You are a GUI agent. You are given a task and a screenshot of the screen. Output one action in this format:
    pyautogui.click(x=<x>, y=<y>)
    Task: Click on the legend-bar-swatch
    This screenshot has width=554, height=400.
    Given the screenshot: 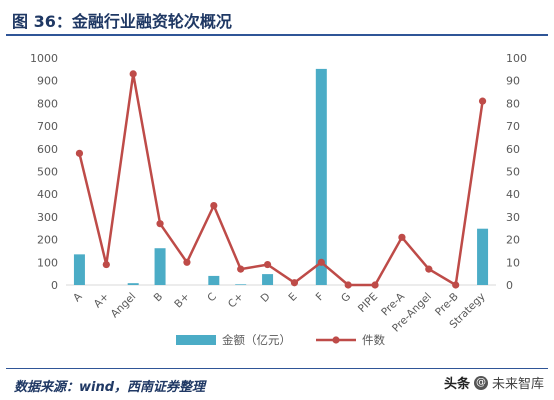 What is the action you would take?
    pyautogui.click(x=196, y=340)
    